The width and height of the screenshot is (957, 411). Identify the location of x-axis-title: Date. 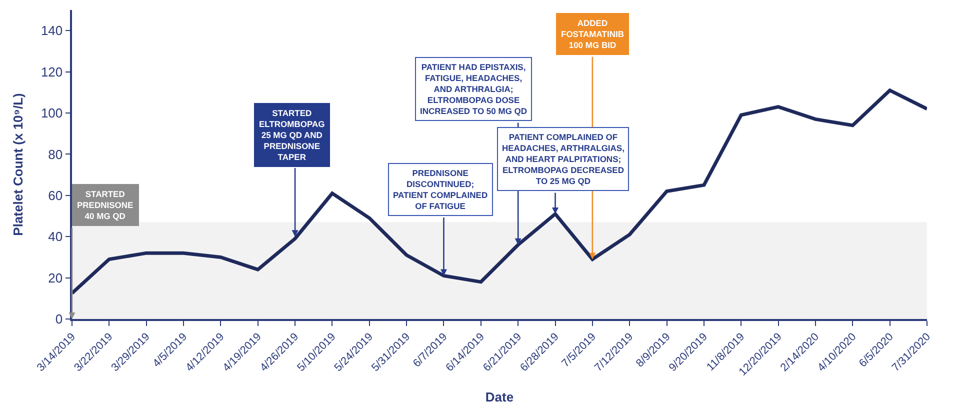
(499, 396).